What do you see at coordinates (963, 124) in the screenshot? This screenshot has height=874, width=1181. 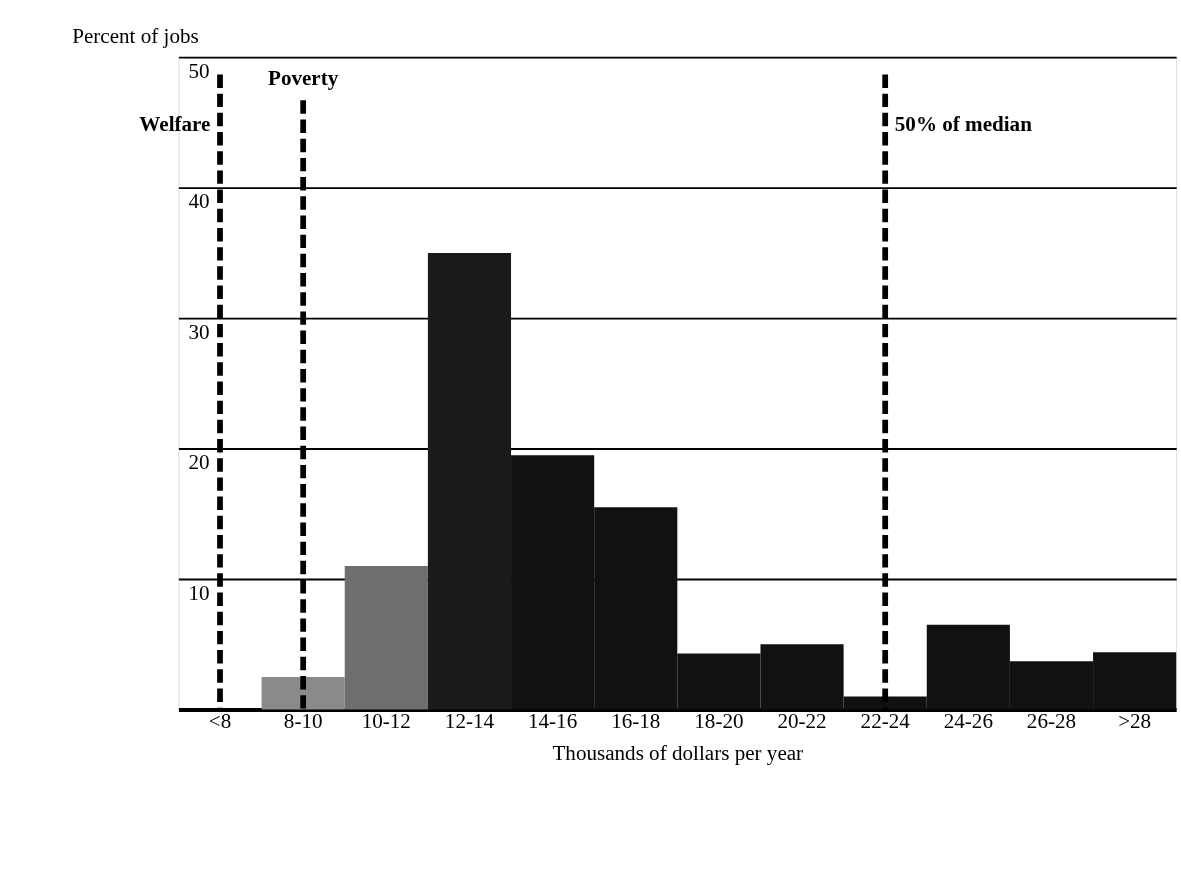 I see `ref-line-label: 50% of median` at bounding box center [963, 124].